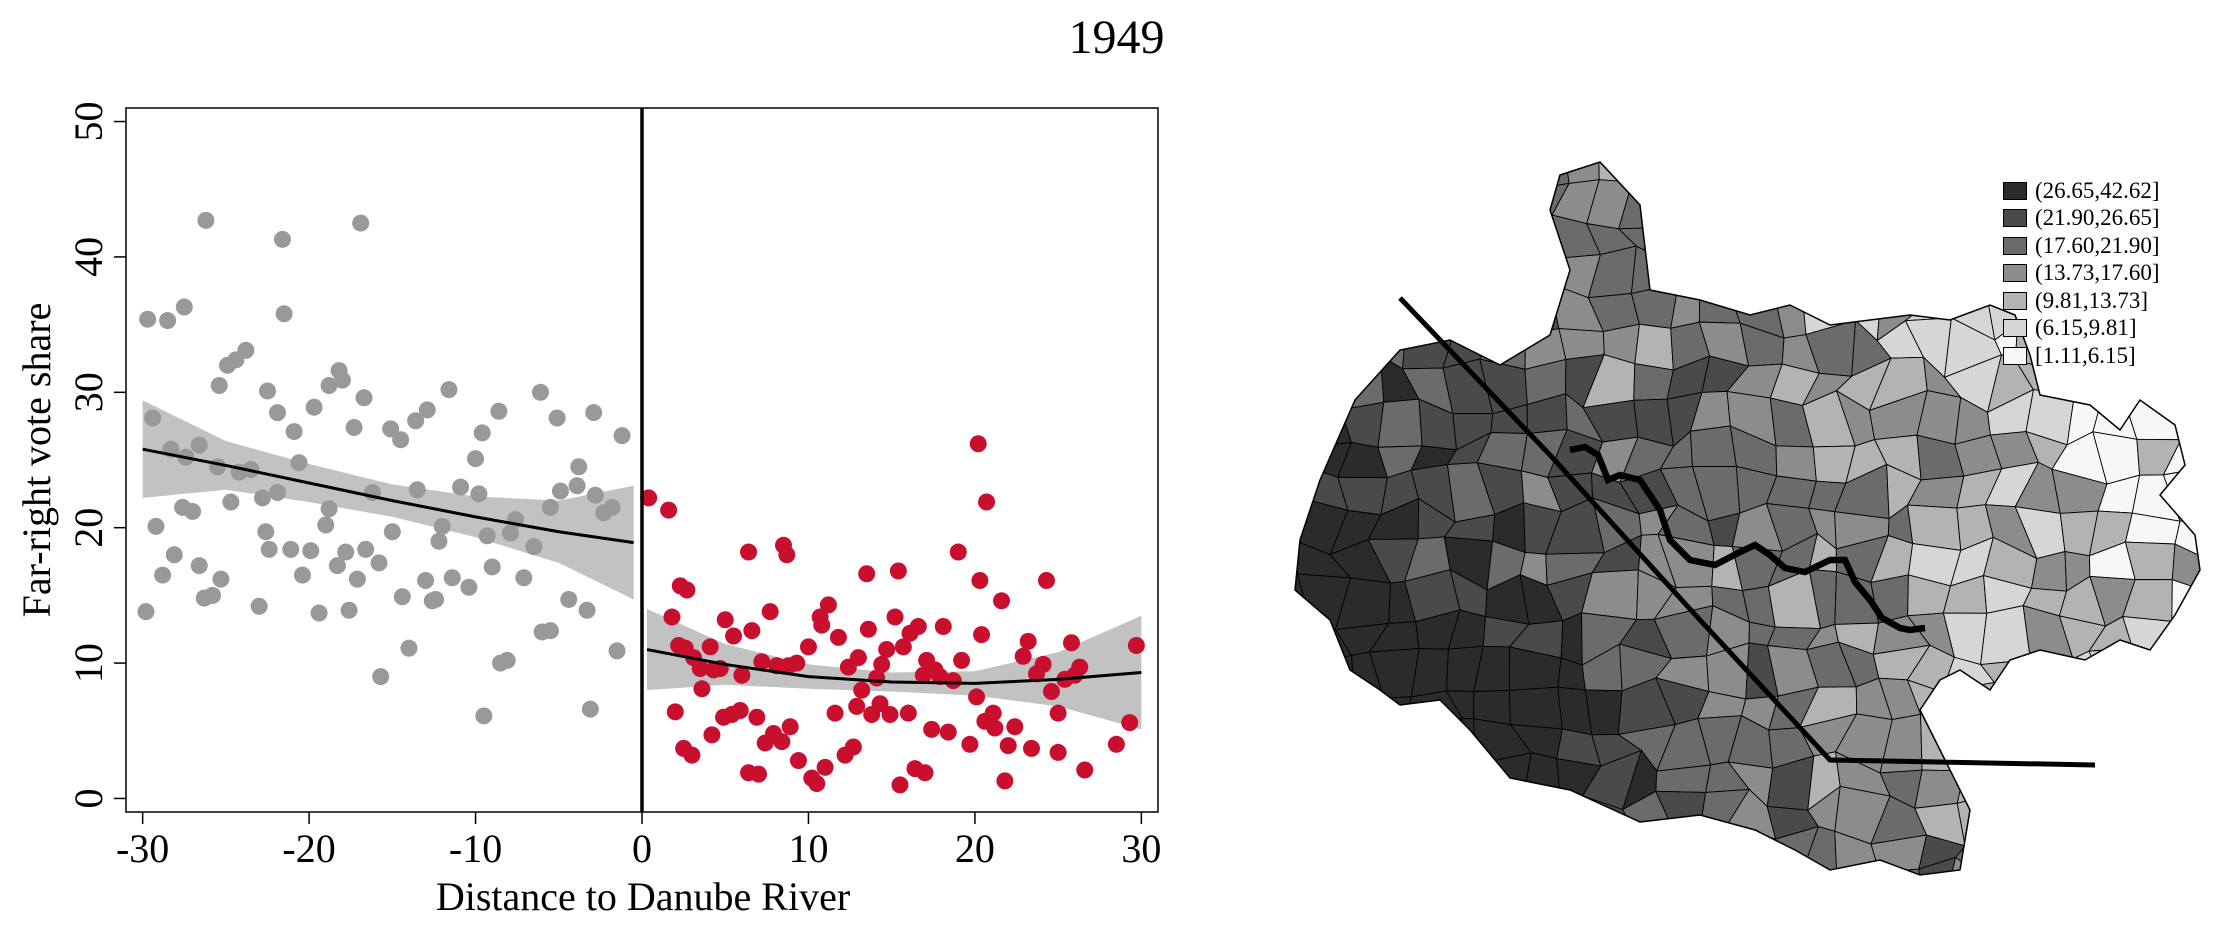 The image size is (2233, 935). I want to click on legend-item: (26.65,42.62], so click(2081, 191).